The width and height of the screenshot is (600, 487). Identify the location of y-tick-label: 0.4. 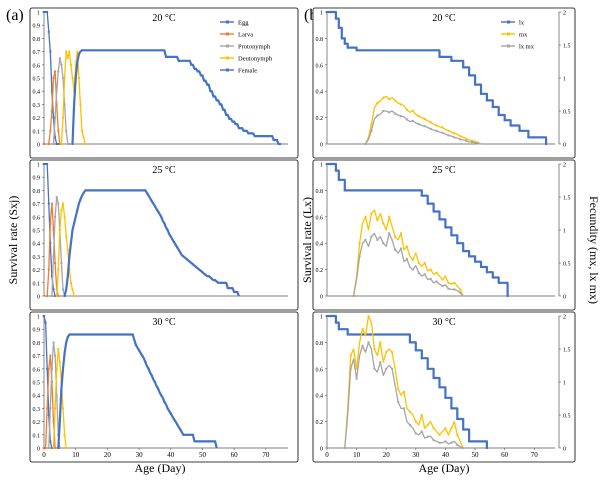
(320, 397).